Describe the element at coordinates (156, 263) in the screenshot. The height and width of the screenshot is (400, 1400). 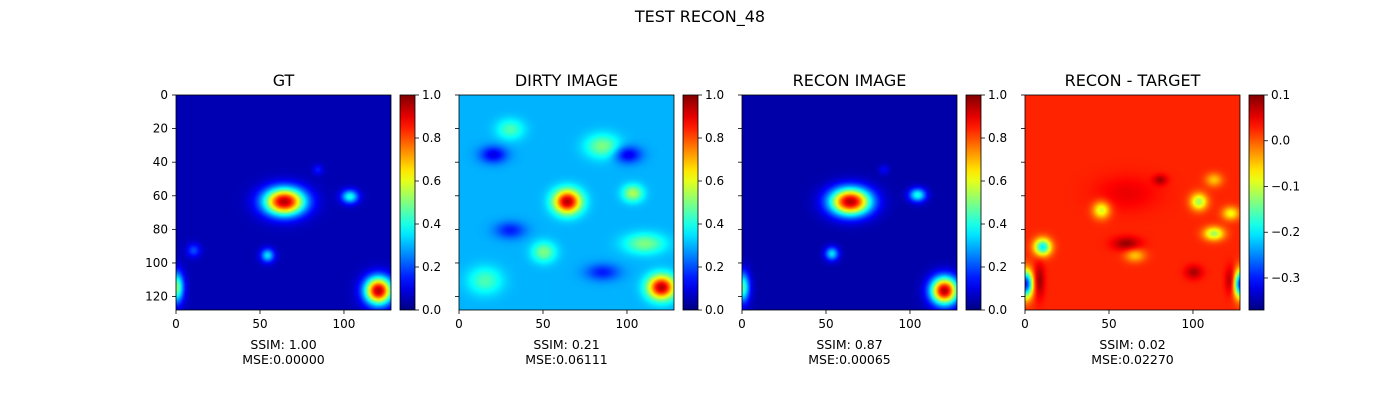
I see `y-tick-label: 100` at that location.